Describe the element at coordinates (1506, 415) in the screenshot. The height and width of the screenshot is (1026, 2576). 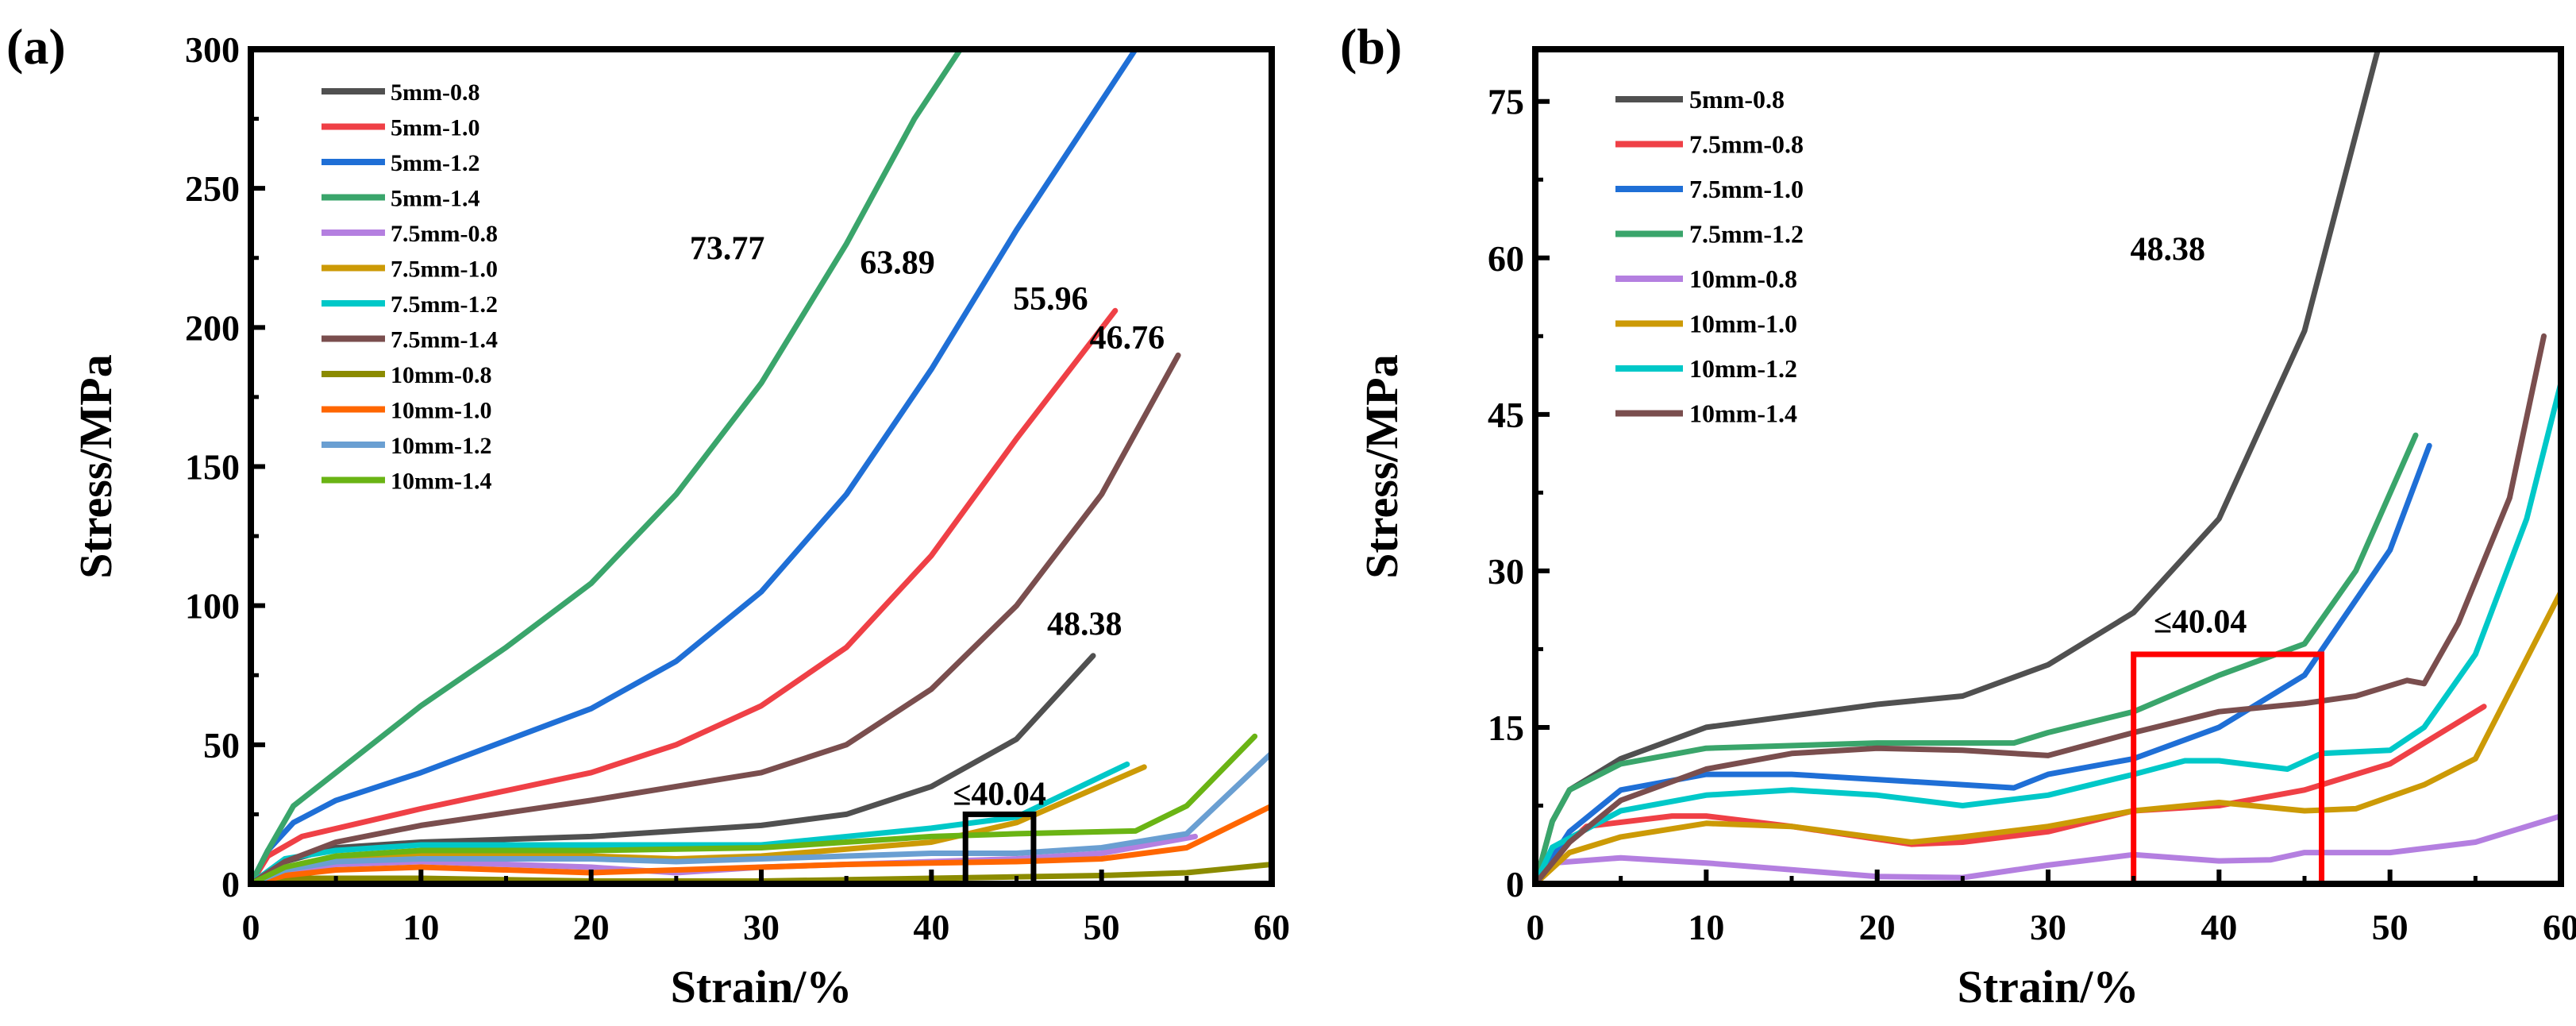
I see `y-tick-label: 45` at that location.